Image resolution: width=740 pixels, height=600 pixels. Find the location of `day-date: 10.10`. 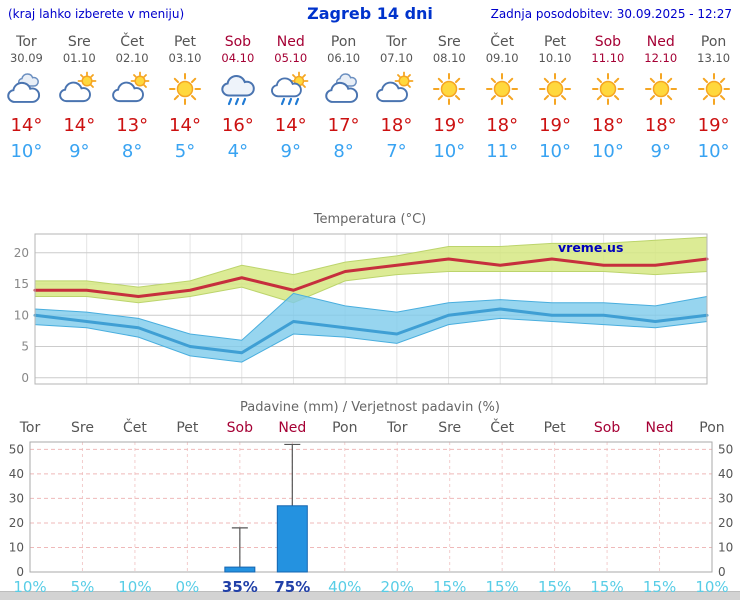

day-date: 10.10 is located at coordinates (555, 58).